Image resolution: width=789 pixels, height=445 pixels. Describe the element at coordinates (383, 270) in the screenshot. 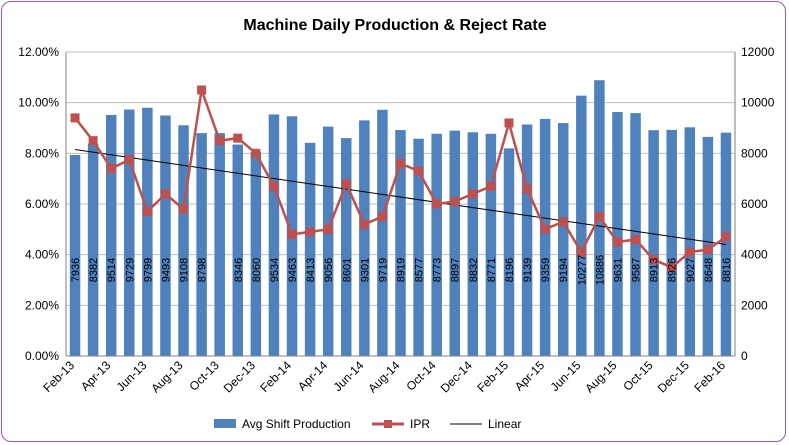

I see `bar-value-label: 9719` at that location.